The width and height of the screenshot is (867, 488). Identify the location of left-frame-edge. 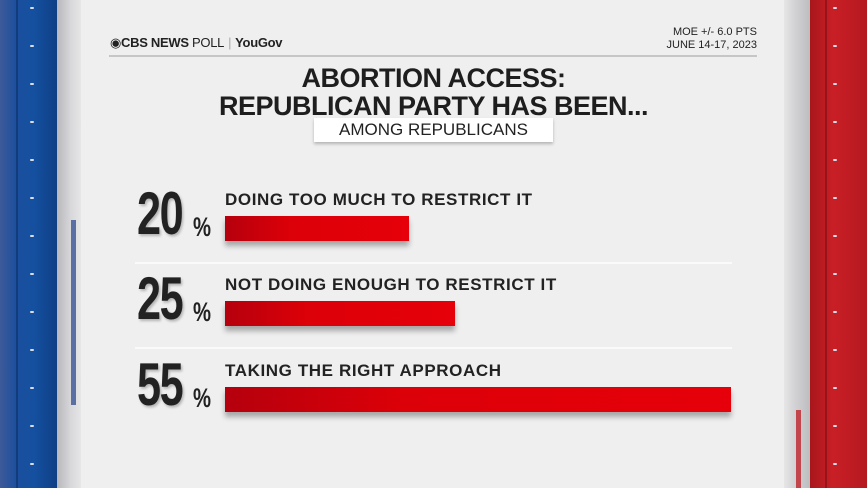
(69, 244).